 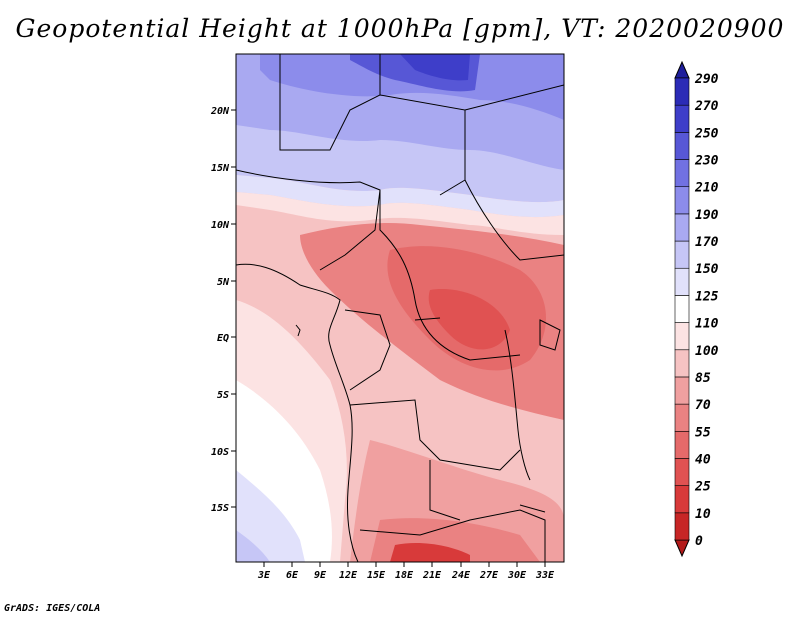 What do you see at coordinates (706, 79) in the screenshot?
I see `colorbar-label: 290` at bounding box center [706, 79].